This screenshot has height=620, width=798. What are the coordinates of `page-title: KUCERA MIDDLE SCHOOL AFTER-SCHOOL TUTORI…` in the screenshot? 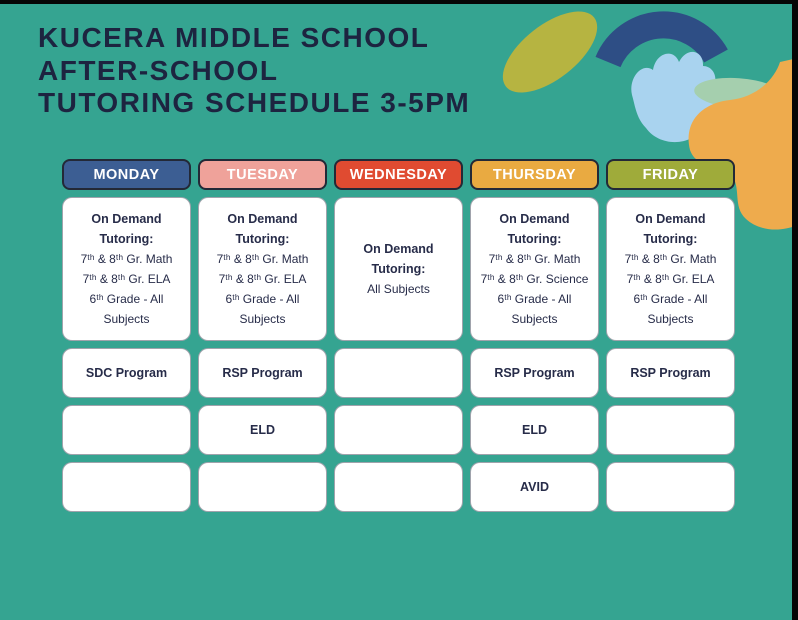 It's located at (254, 71).